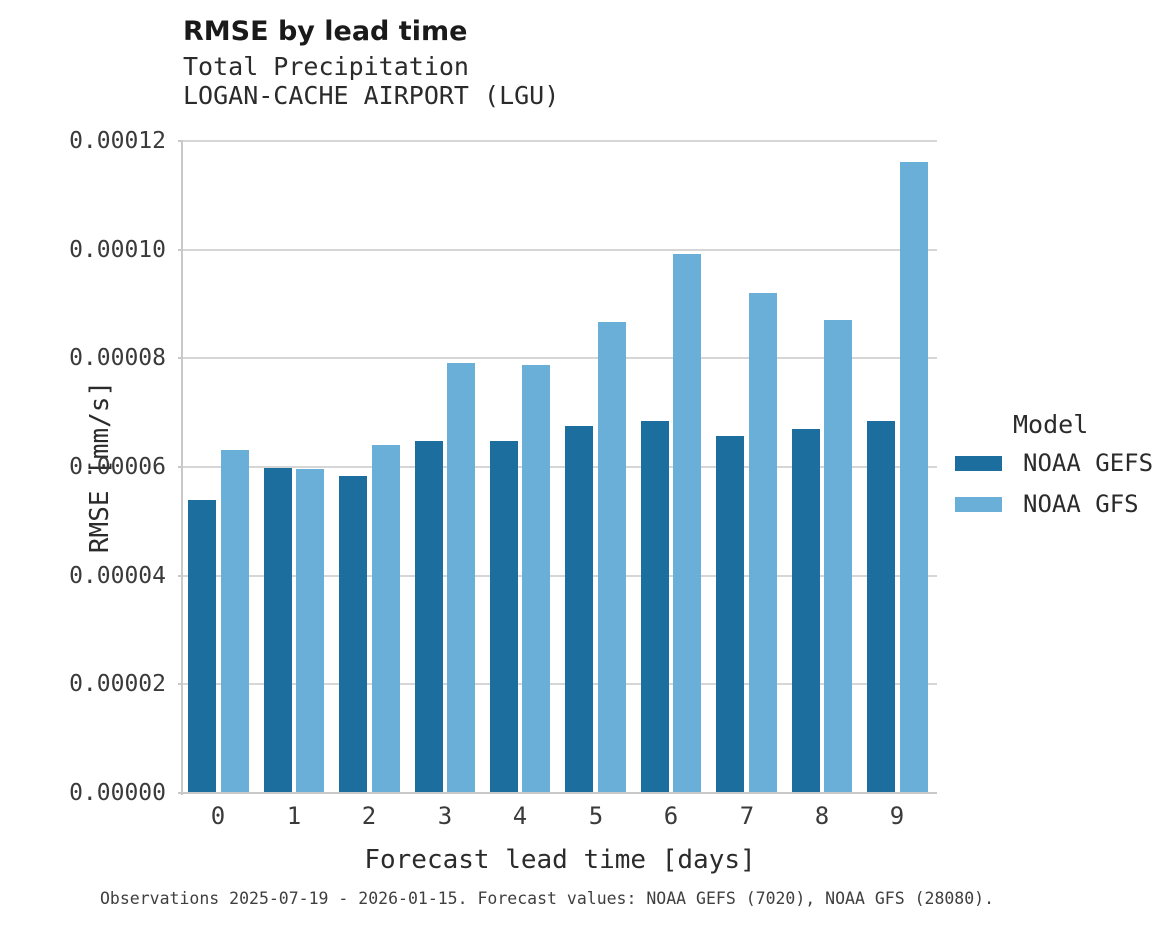 Image resolution: width=1175 pixels, height=928 pixels. Describe the element at coordinates (325, 31) in the screenshot. I see `chart-title: RMSE by lead time` at that location.